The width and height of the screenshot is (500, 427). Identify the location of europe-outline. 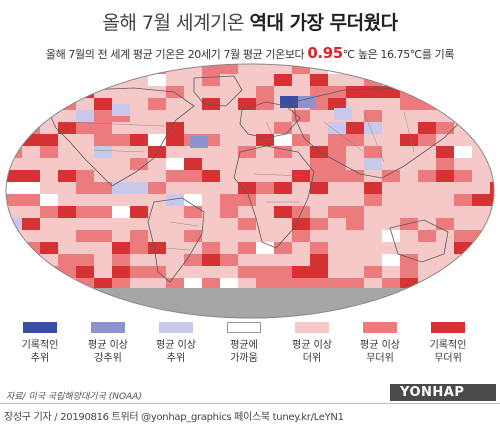
(270, 120).